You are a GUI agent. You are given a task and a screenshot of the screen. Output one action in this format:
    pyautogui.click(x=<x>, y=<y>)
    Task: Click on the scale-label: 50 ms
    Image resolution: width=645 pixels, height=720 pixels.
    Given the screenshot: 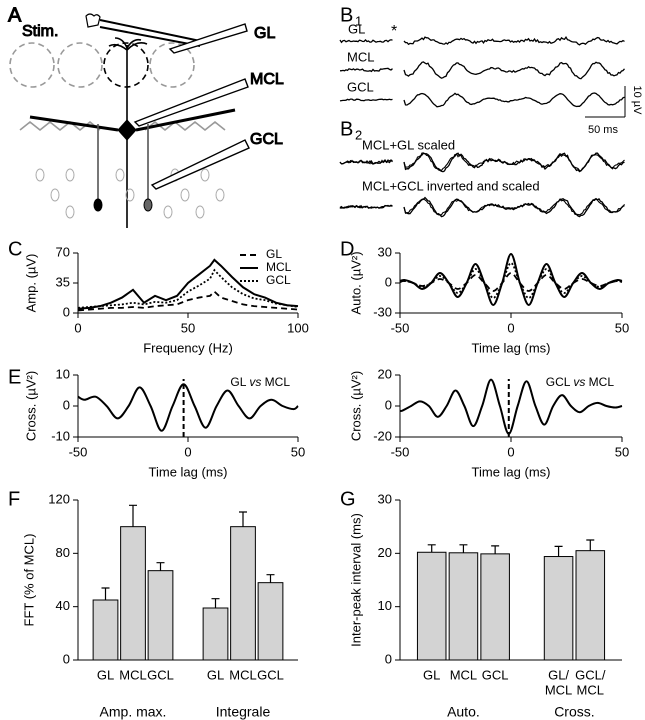 What is the action you would take?
    pyautogui.click(x=603, y=130)
    